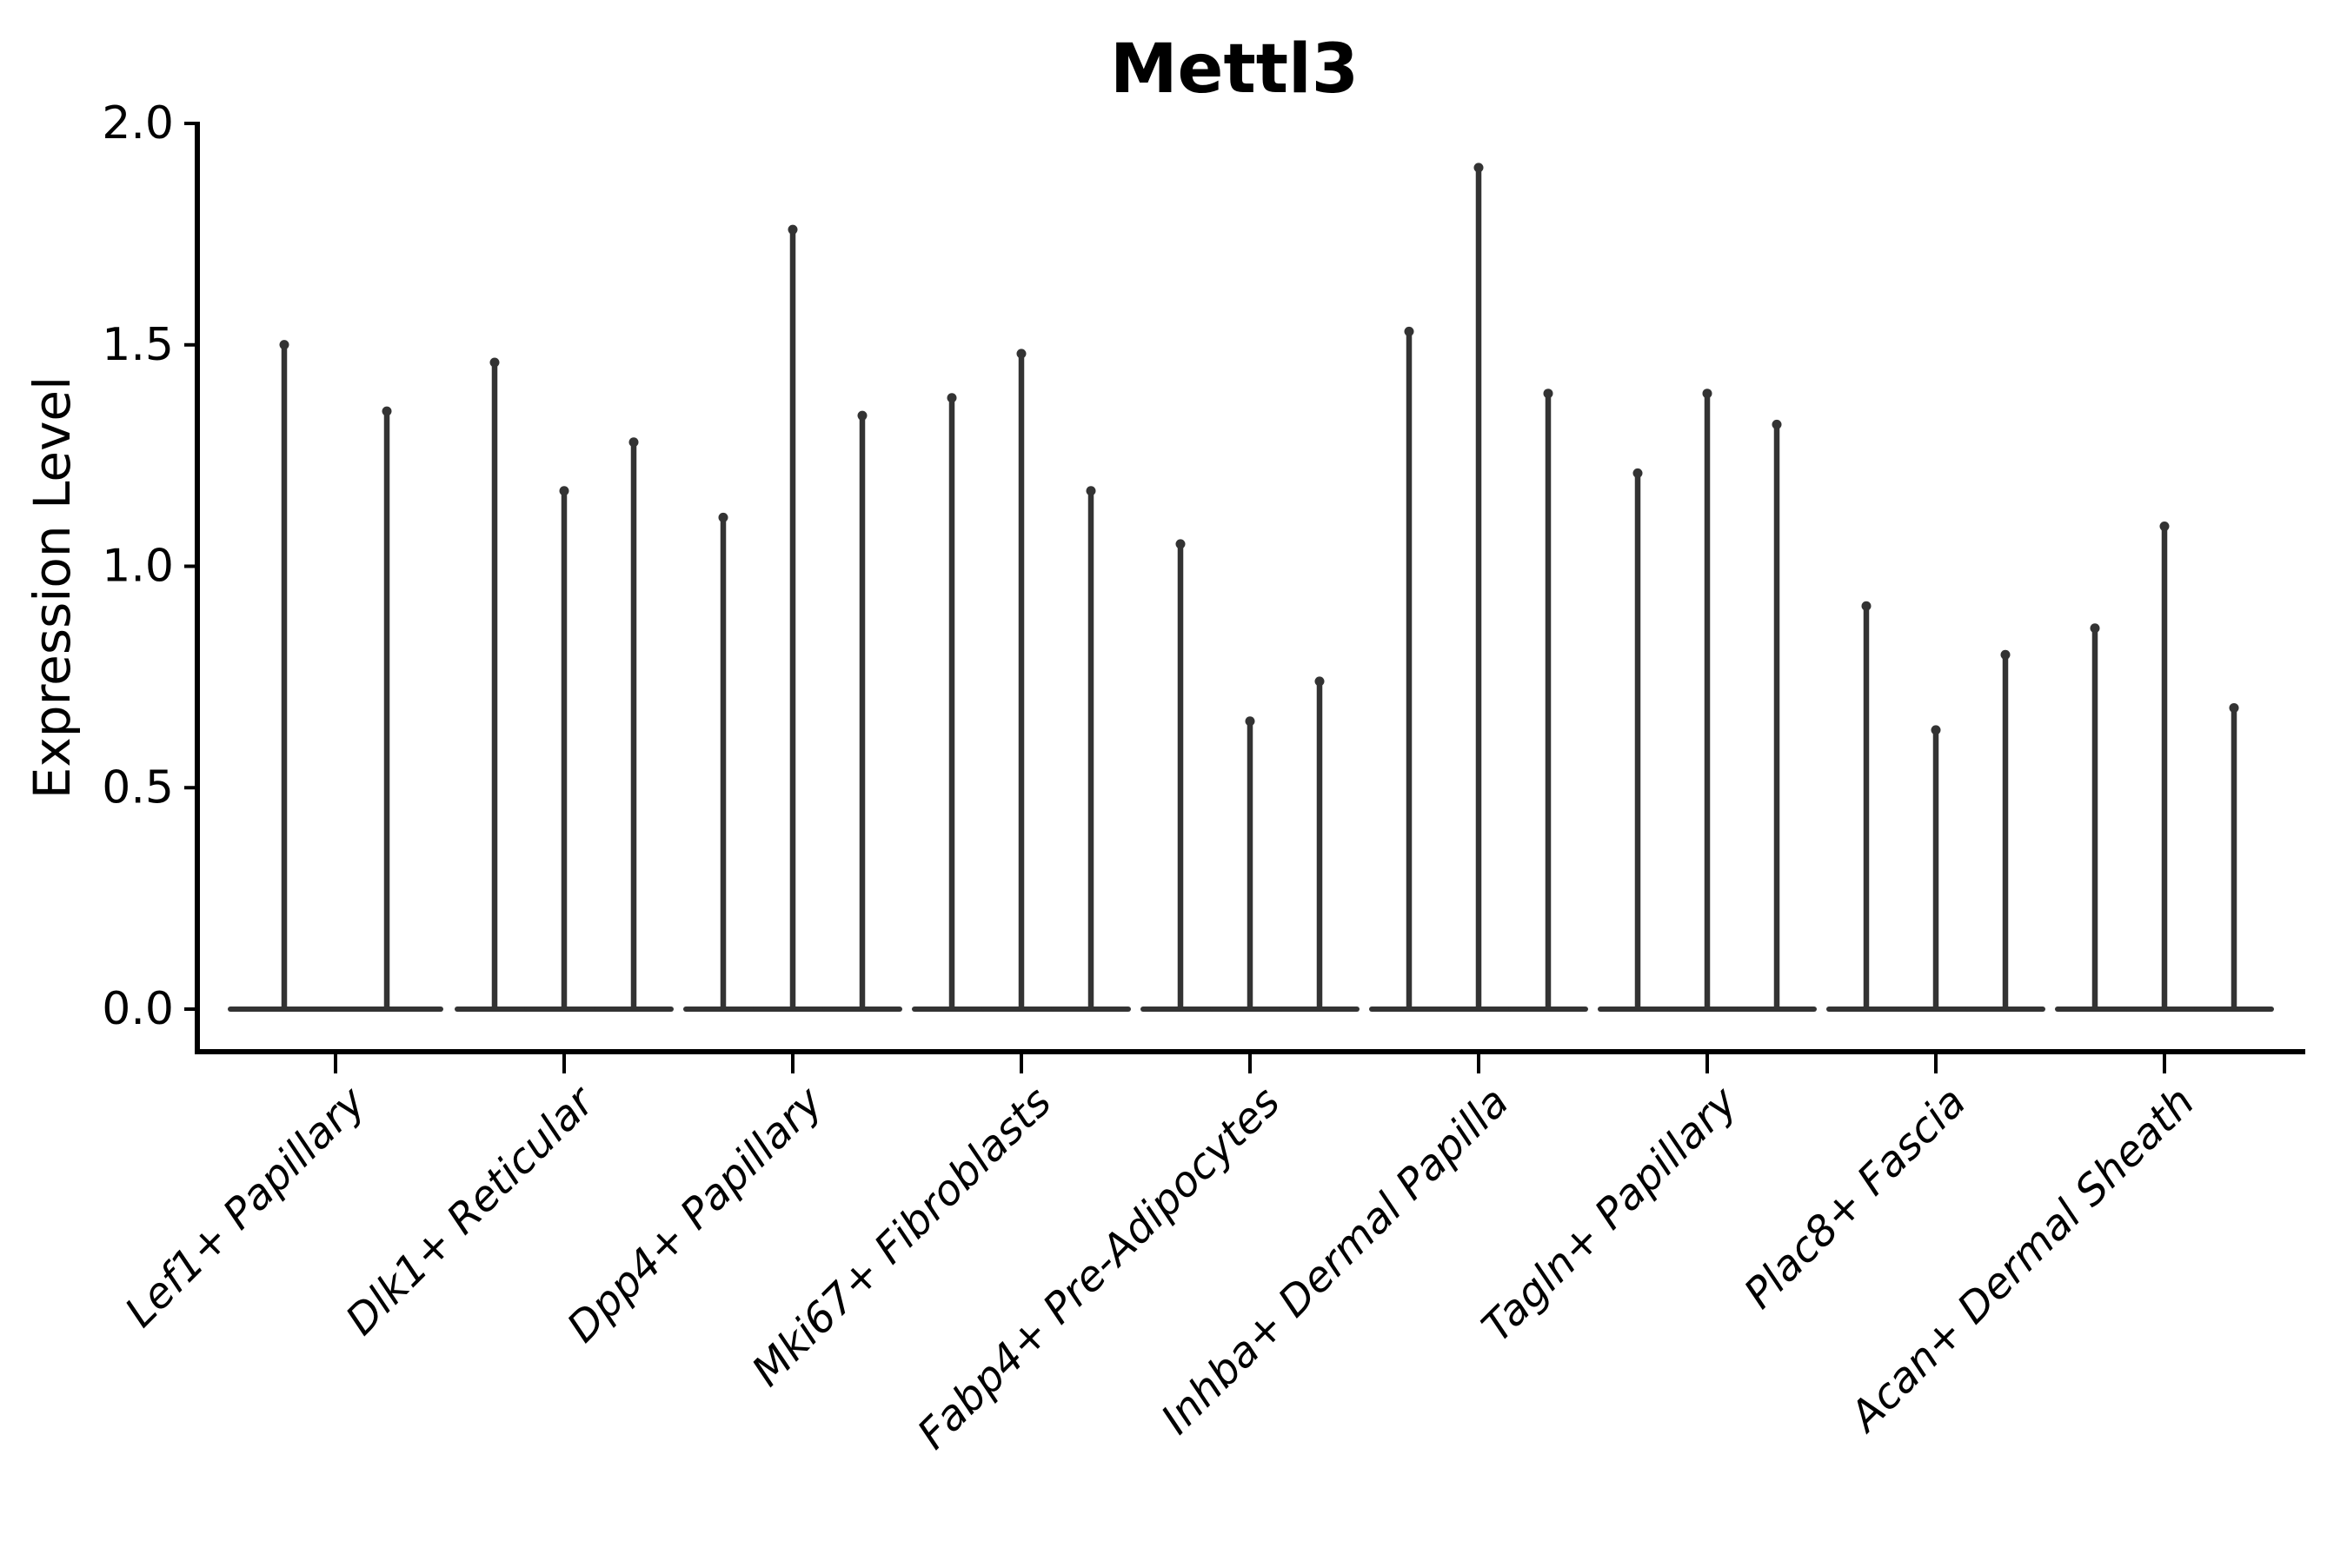 The image size is (2347, 1568). Describe the element at coordinates (138, 345) in the screenshot. I see `y-tick-label: 1.5` at that location.